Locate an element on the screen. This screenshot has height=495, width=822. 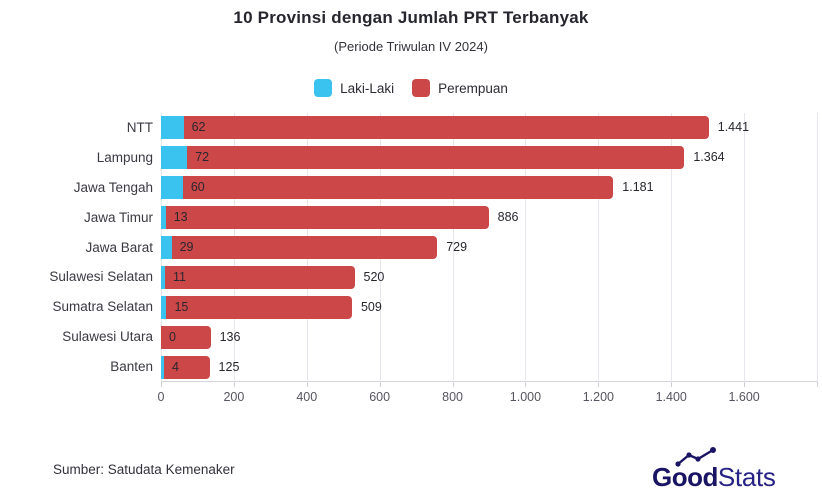
legend-item-laki-laki: Laki-Laki is located at coordinates (354, 88).